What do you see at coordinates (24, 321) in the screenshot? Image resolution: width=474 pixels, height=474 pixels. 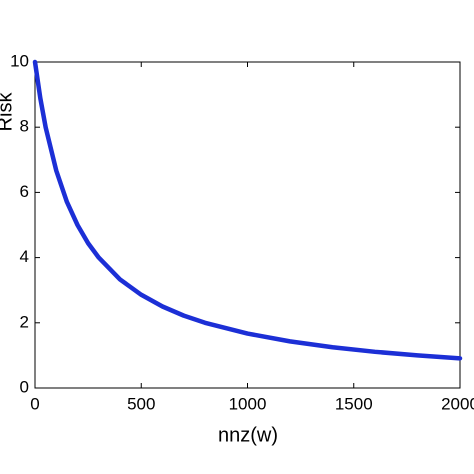 I see `y-tick-label: 2` at bounding box center [24, 321].